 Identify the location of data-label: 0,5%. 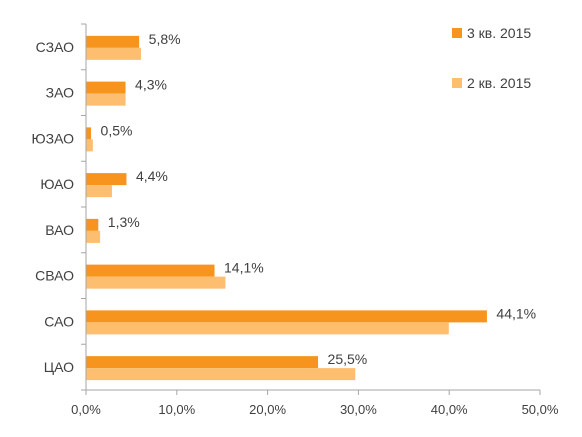
(117, 130).